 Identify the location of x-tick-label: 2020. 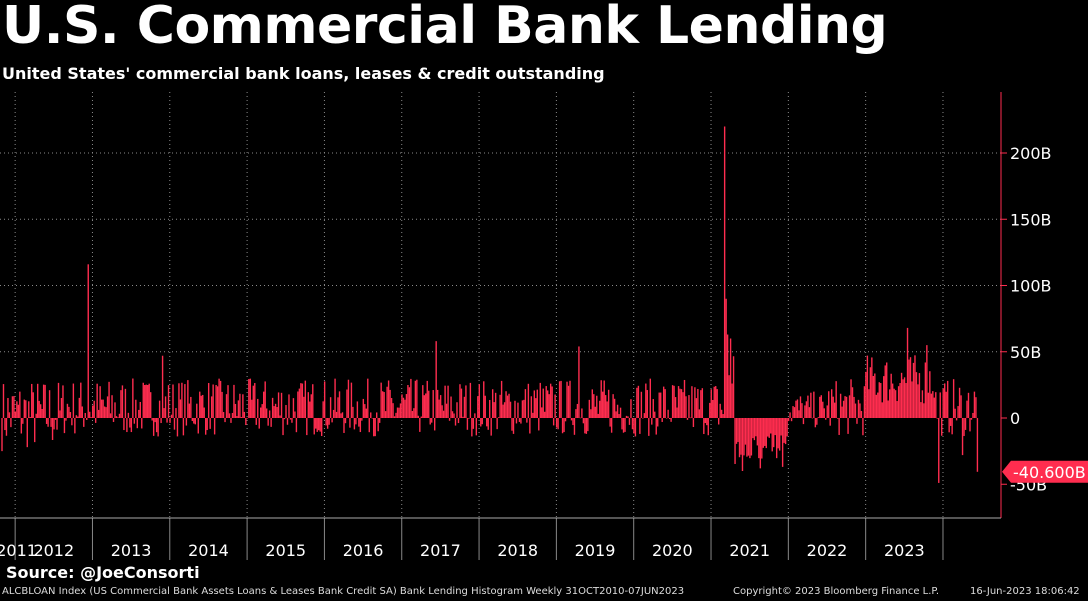
(672, 550).